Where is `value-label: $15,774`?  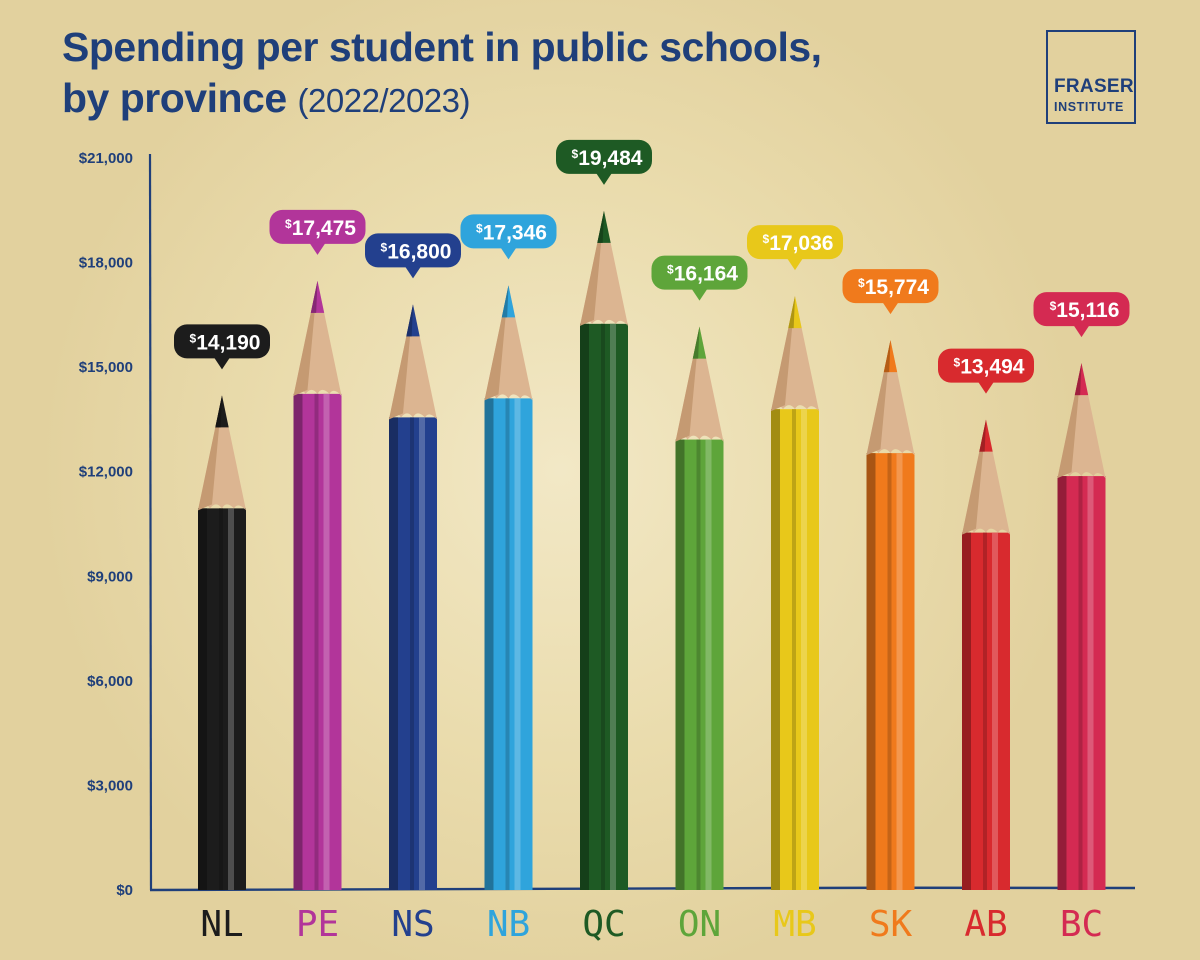 value-label: $15,774 is located at coordinates (890, 292).